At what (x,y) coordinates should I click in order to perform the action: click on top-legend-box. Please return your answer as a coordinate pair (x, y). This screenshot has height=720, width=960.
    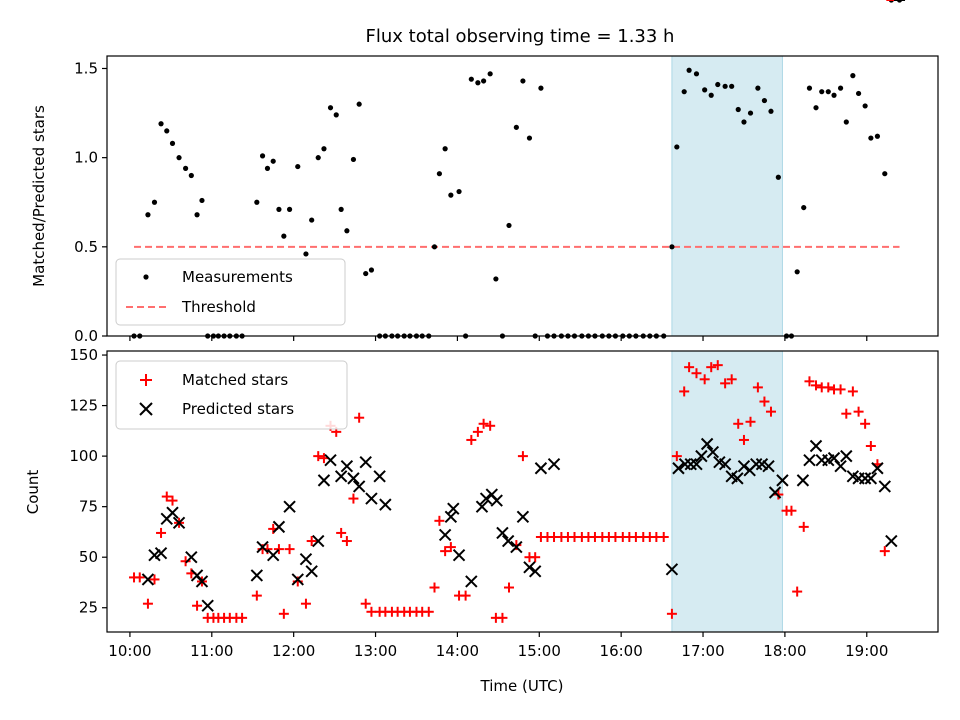
    Looking at the image, I should click on (230, 292).